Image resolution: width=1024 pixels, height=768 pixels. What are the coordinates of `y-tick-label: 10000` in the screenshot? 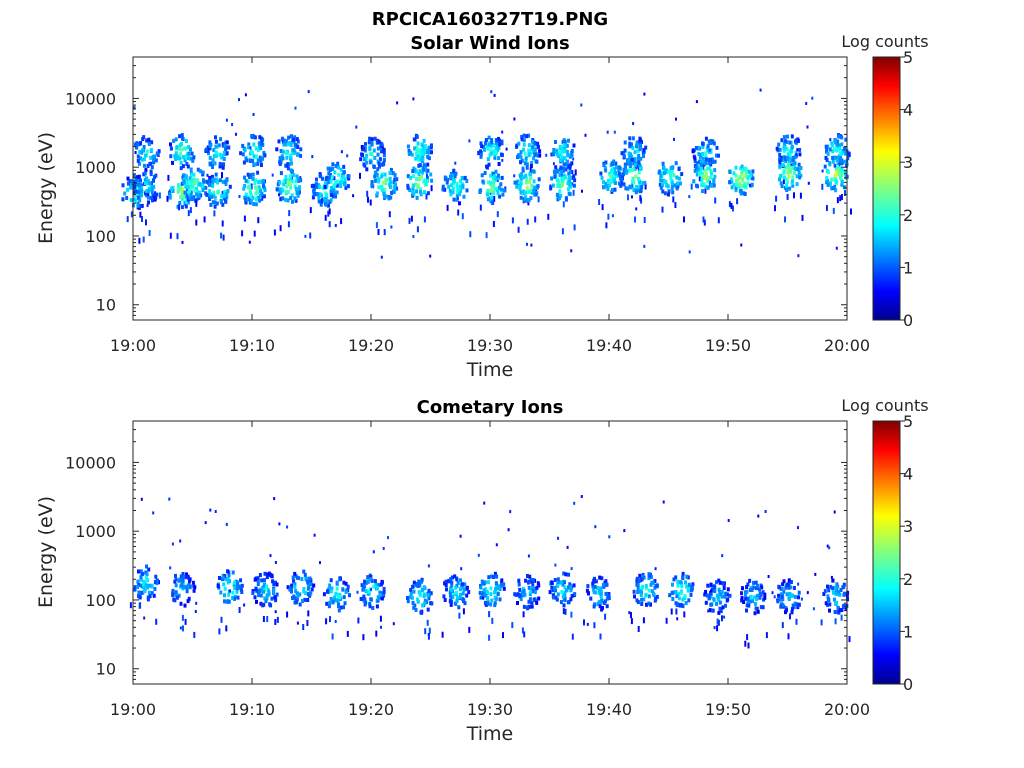 It's located at (90, 462).